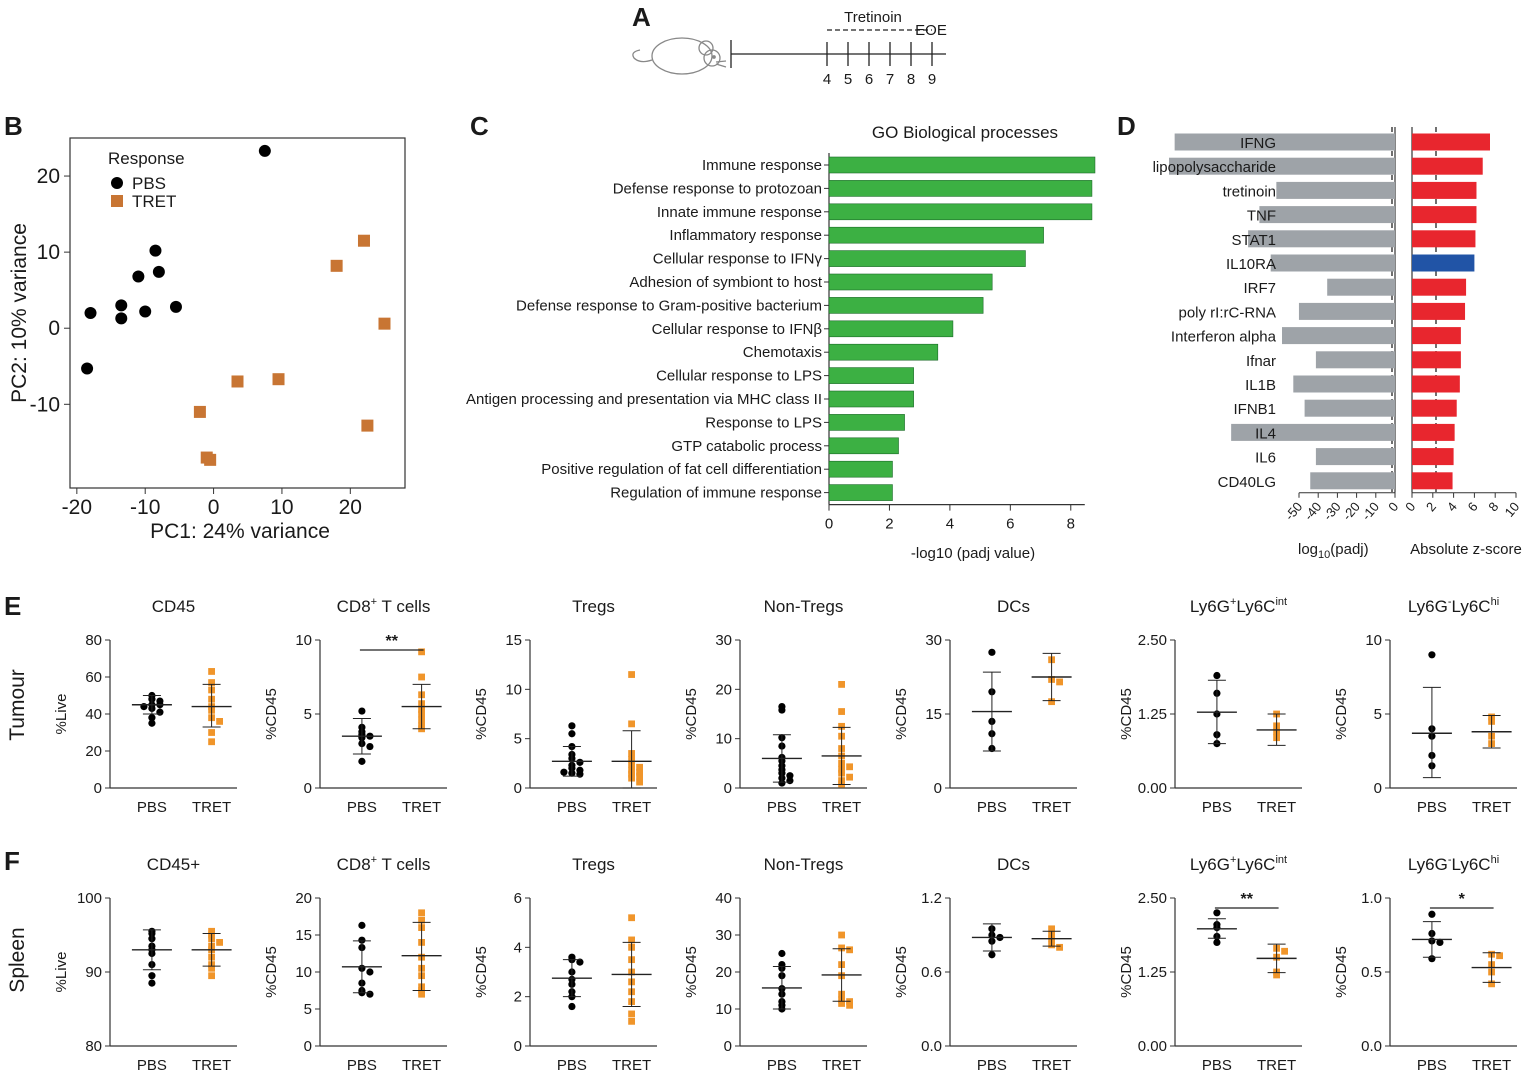 Image resolution: width=1536 pixels, height=1075 pixels. I want to click on regulator-label: Interferon alpha, so click(1224, 337).